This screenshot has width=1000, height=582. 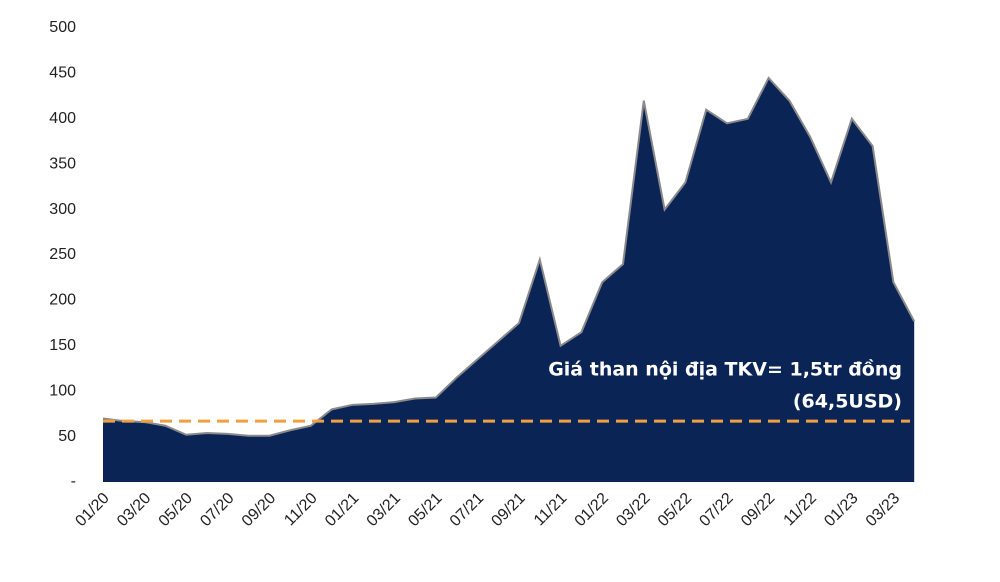 What do you see at coordinates (841, 510) in the screenshot?
I see `x-tick-label: 01/23` at bounding box center [841, 510].